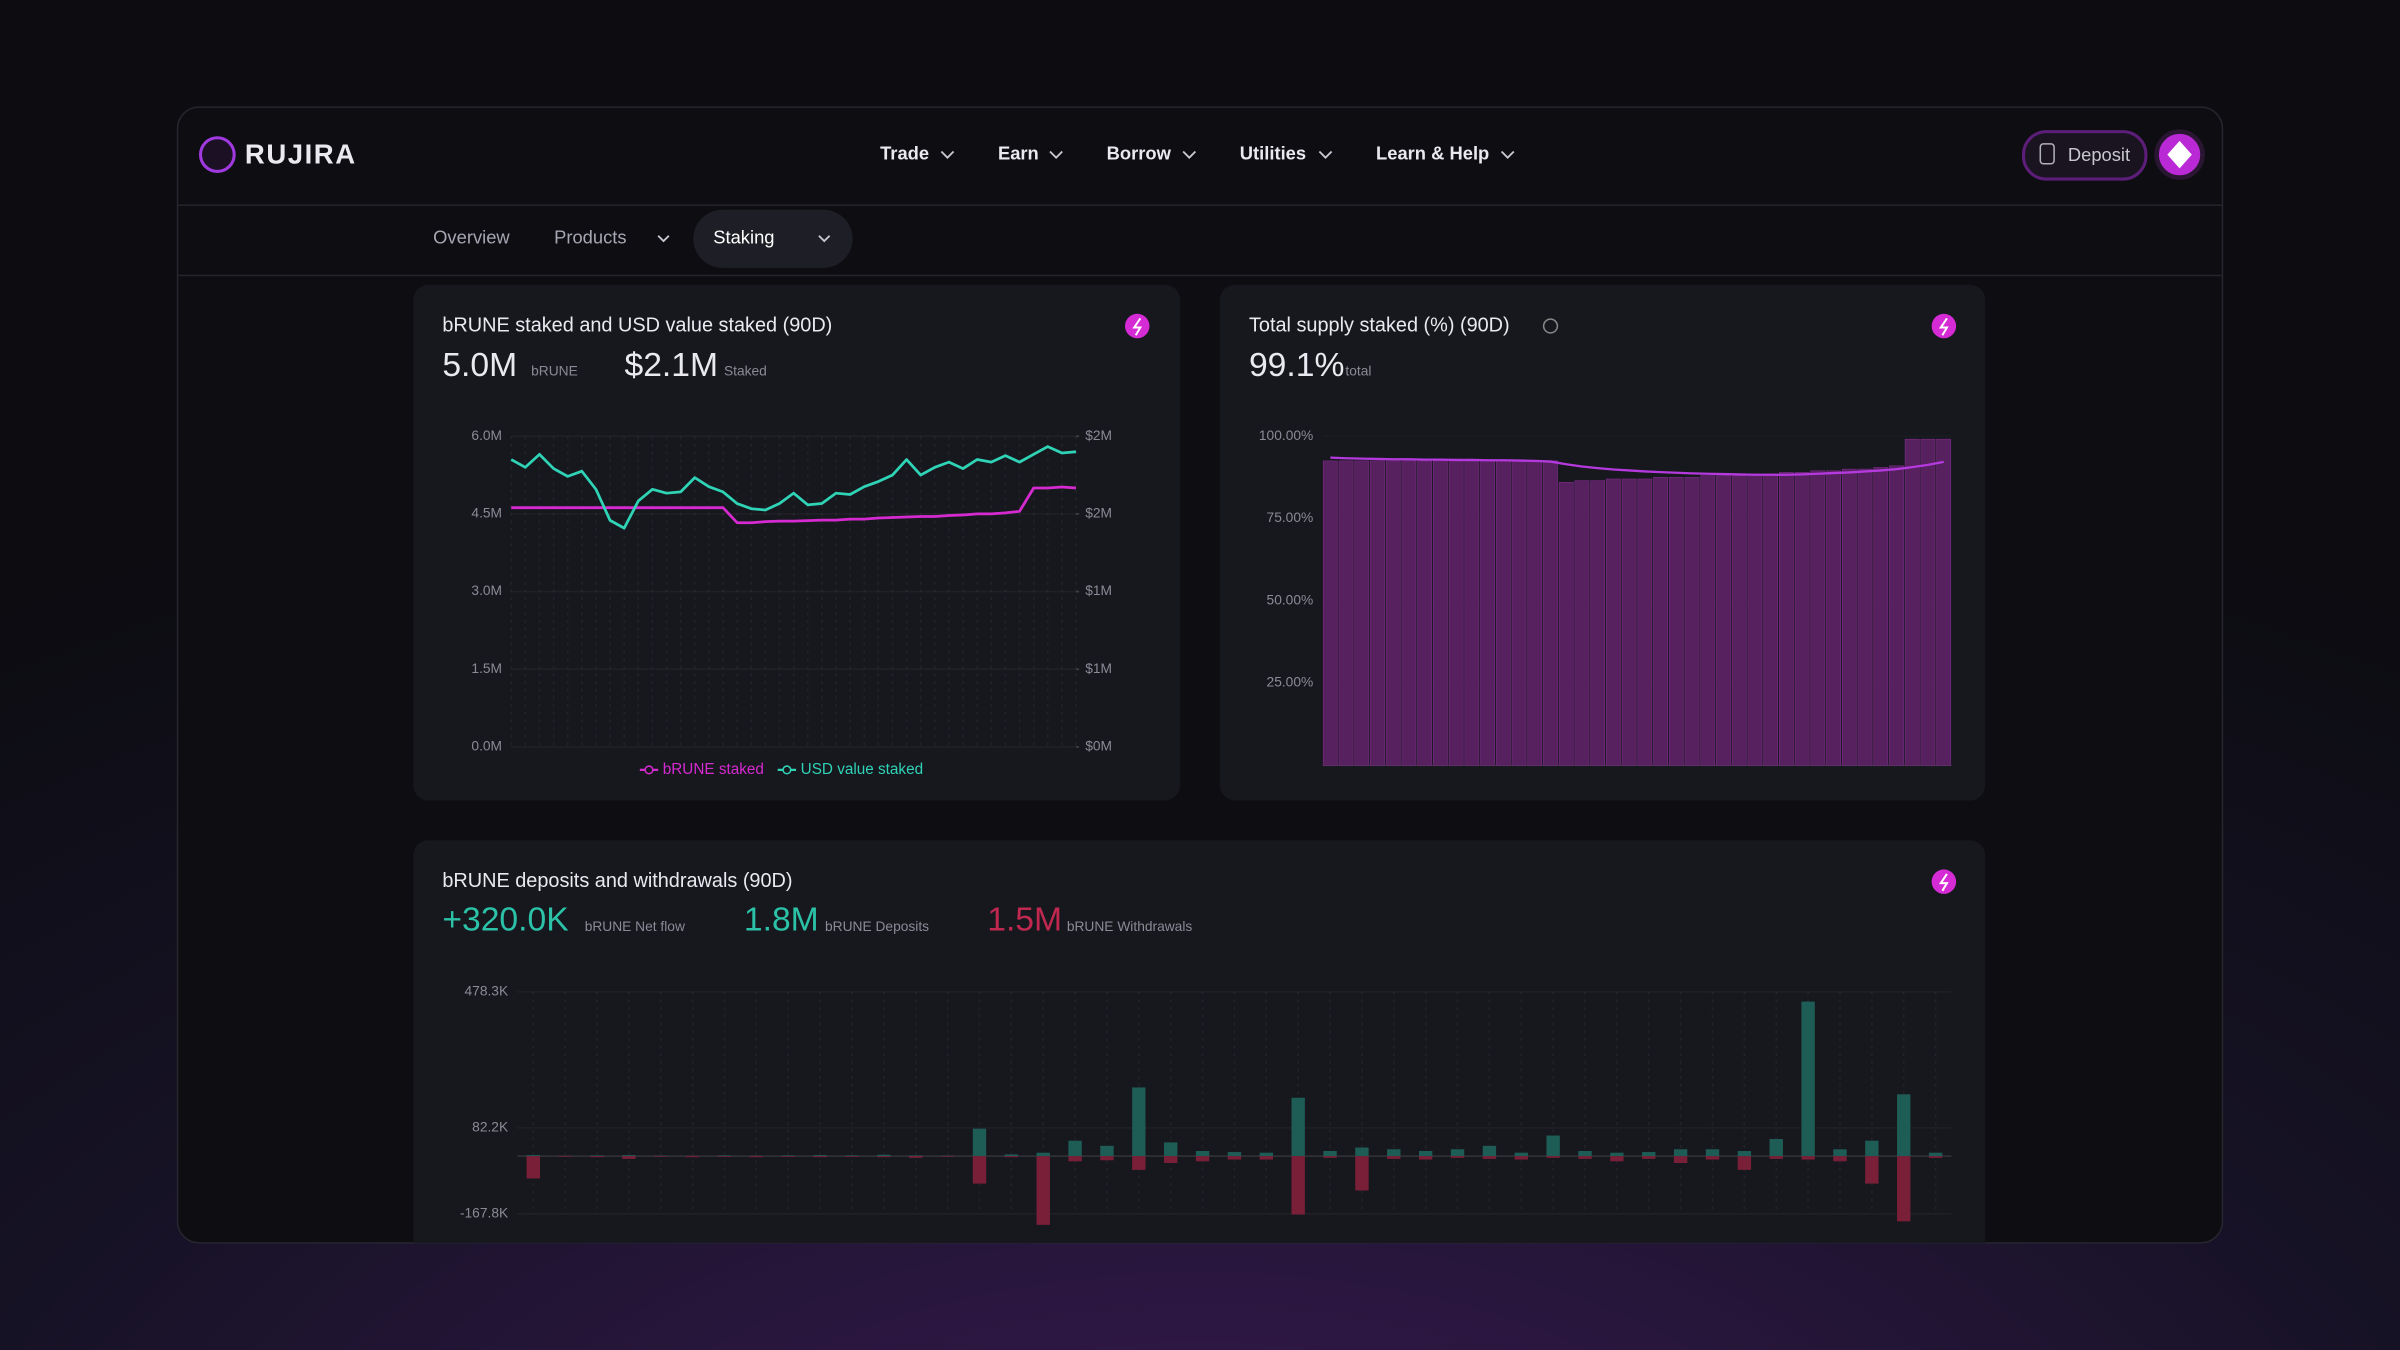  I want to click on y2-tick-label: $0M, so click(1098, 746).